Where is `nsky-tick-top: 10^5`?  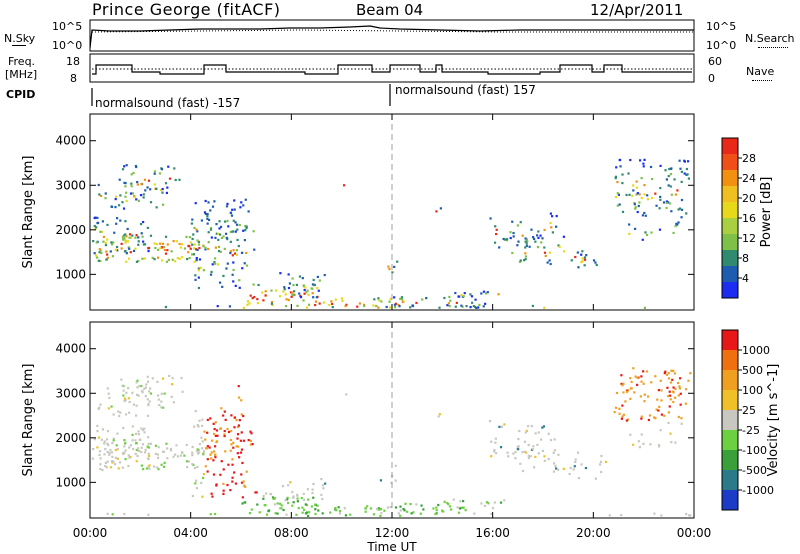
nsky-tick-top: 10^5 is located at coordinates (67, 26).